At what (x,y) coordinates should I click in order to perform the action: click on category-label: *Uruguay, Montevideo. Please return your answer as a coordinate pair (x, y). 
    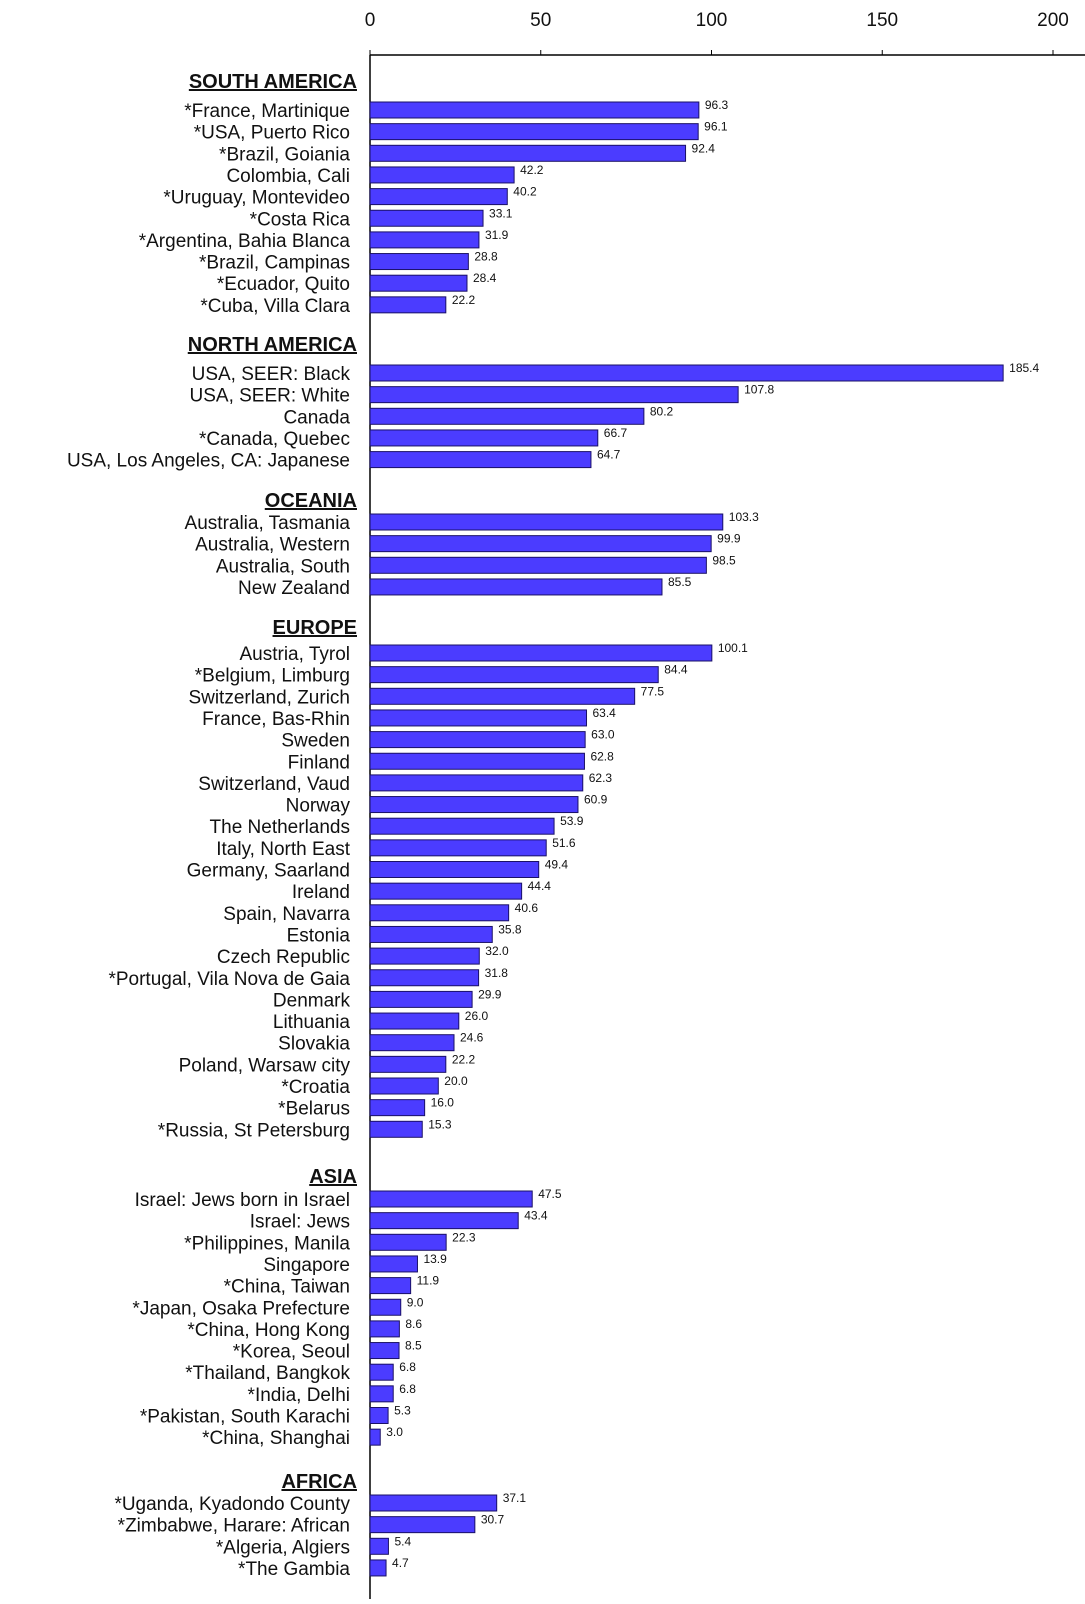
    Looking at the image, I should click on (256, 198).